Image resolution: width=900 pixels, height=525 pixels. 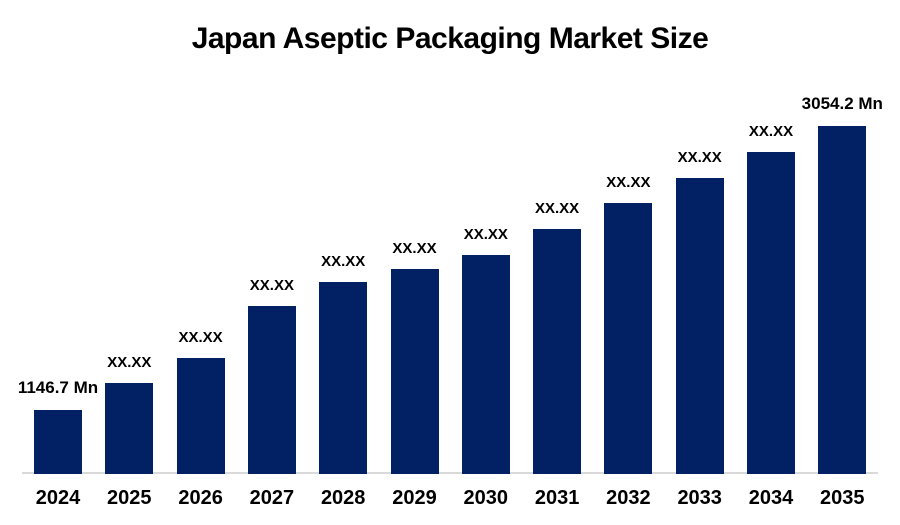 I want to click on bar-2027, so click(x=271, y=390).